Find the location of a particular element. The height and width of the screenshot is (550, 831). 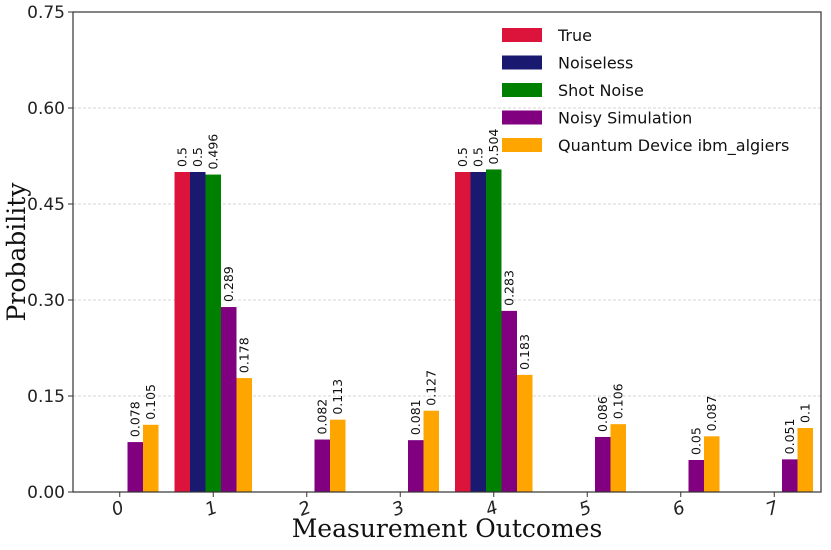

y-tick-label: 0.75 is located at coordinates (46, 13).